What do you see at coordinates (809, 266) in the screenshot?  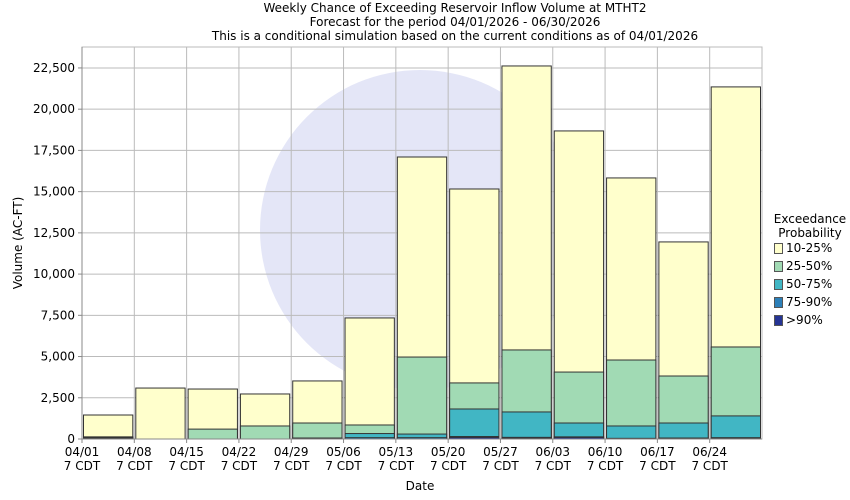 I see `legend-label: 25-50%` at bounding box center [809, 266].